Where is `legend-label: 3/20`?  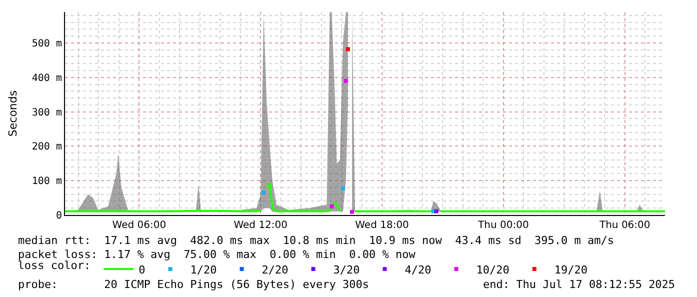 legend-label: 3/20 is located at coordinates (346, 269).